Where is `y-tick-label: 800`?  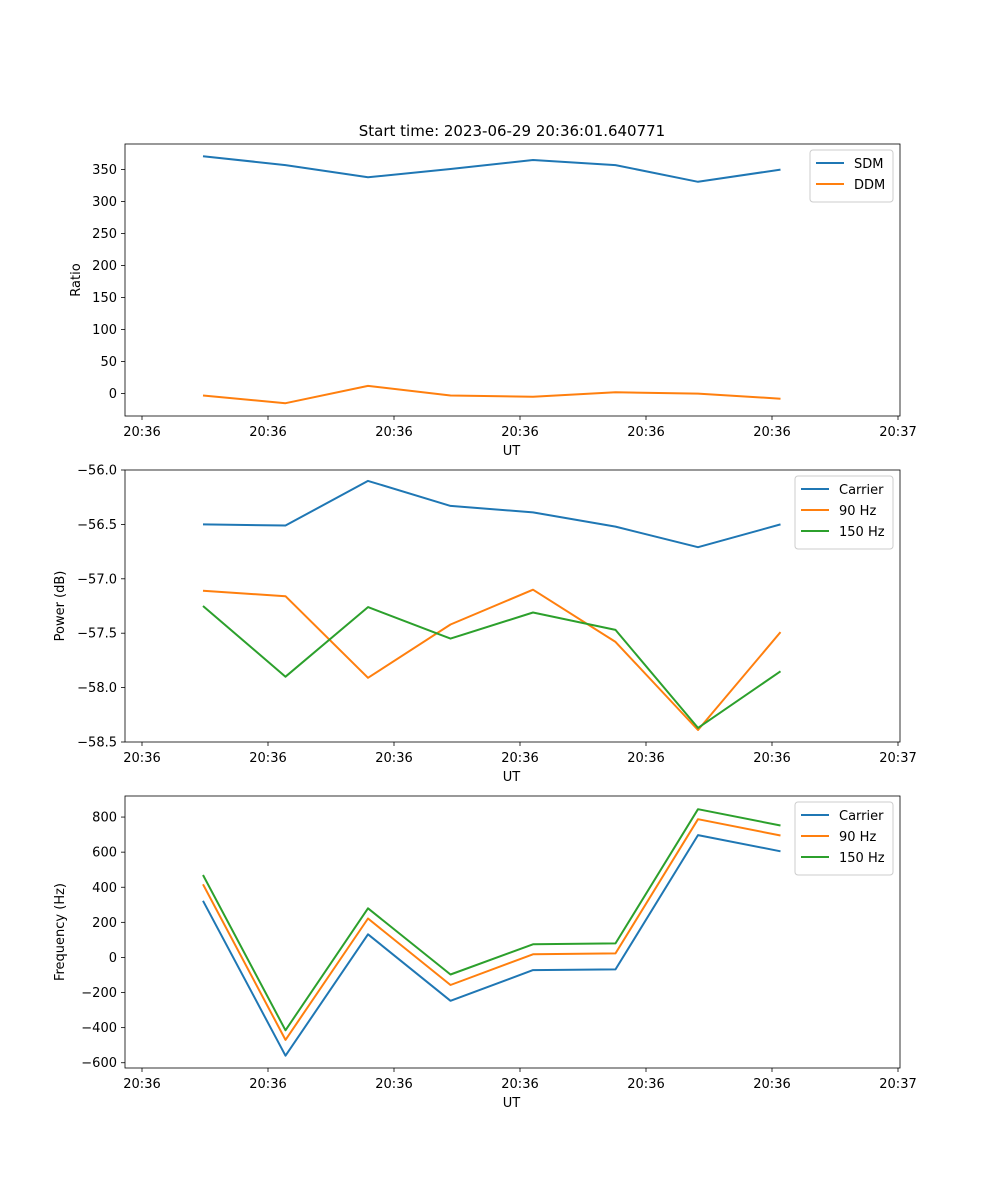 y-tick-label: 800 is located at coordinates (104, 818).